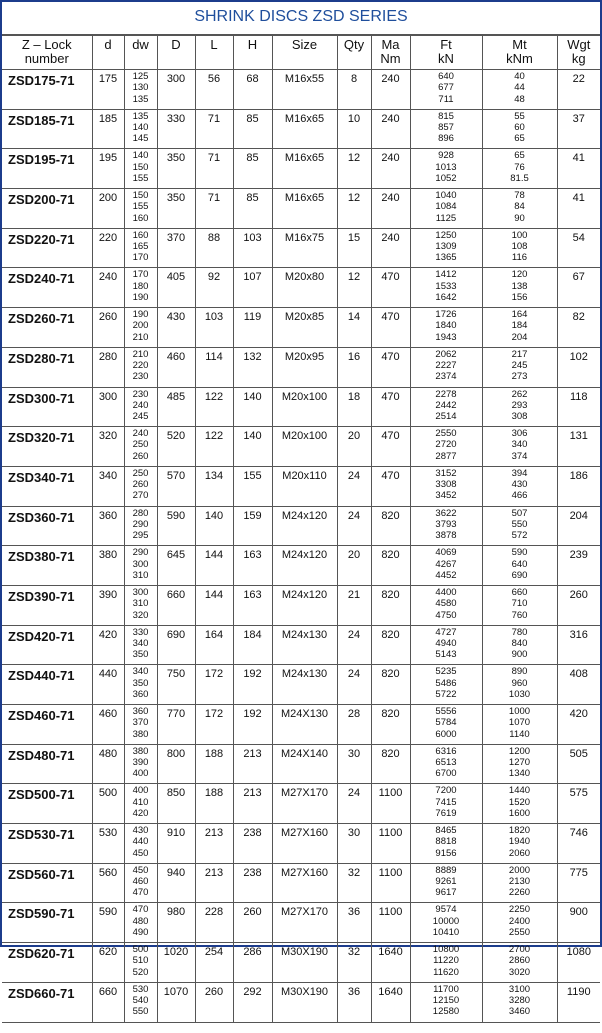 This screenshot has width=602, height=1033. I want to click on cell-value: 3878, so click(446, 536).